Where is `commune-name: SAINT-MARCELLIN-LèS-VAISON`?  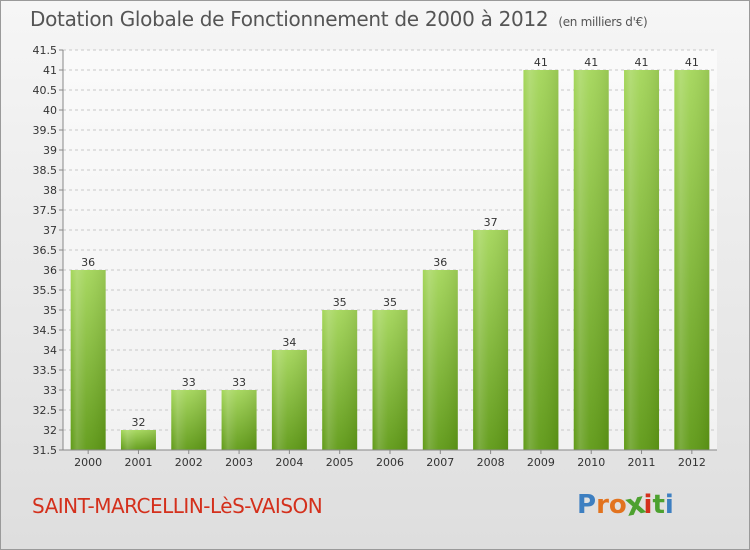 commune-name: SAINT-MARCELLIN-LèS-VAISON is located at coordinates (177, 506).